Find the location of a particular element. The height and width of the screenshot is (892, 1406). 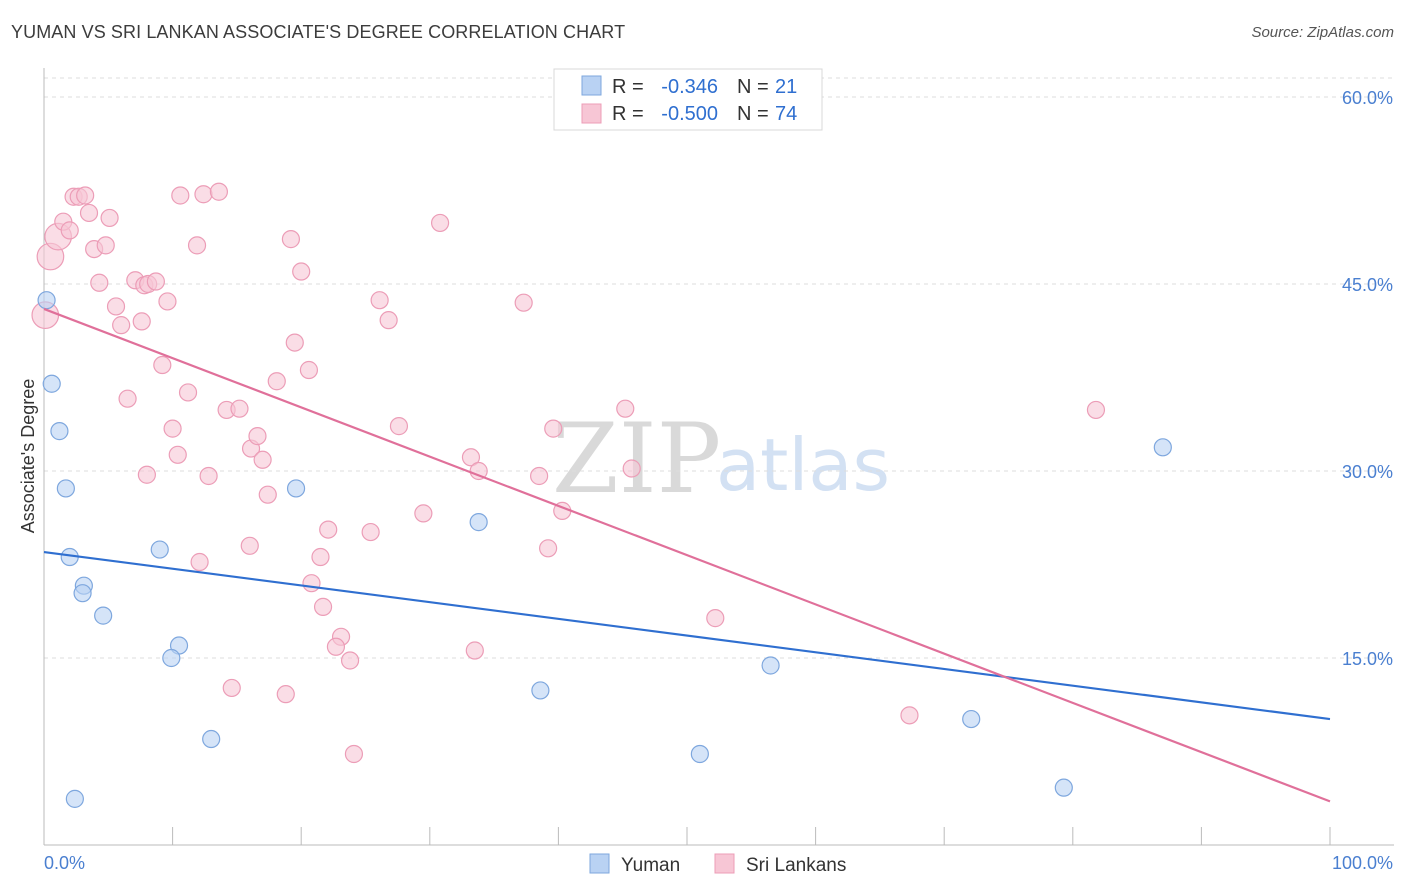

y-tick-label: 15.0% is located at coordinates (1367, 659).